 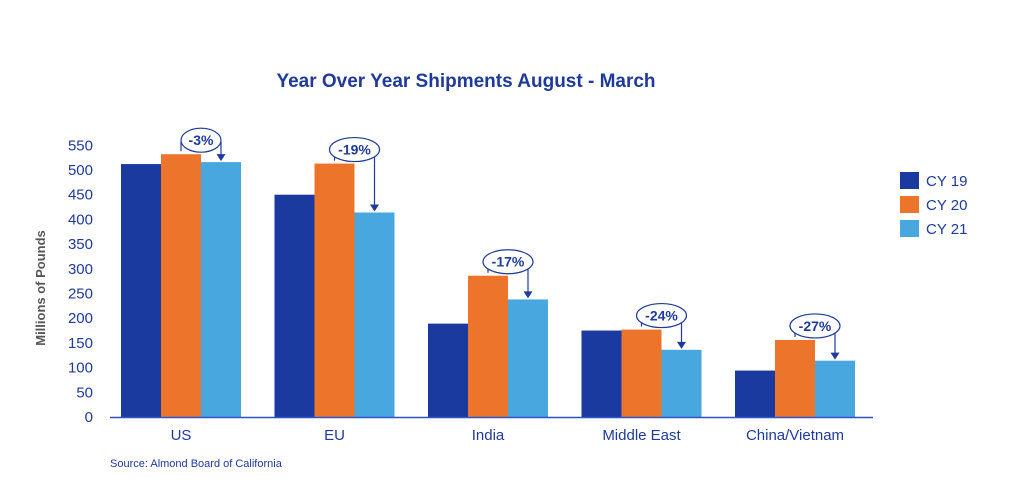 I want to click on annotation-label: -27%, so click(x=815, y=326).